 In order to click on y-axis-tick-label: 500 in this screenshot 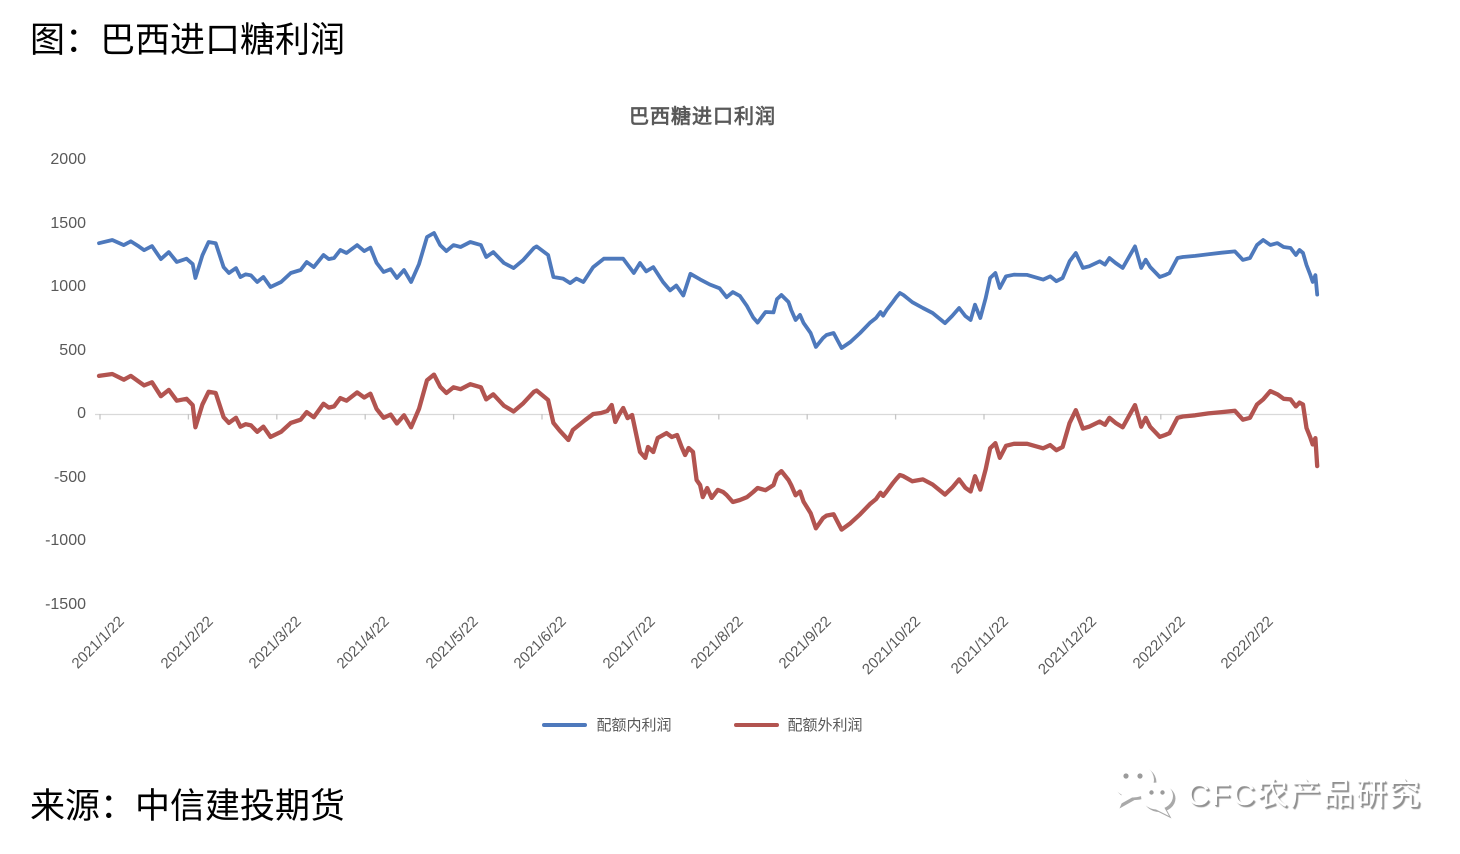, I will do `click(72, 350)`.